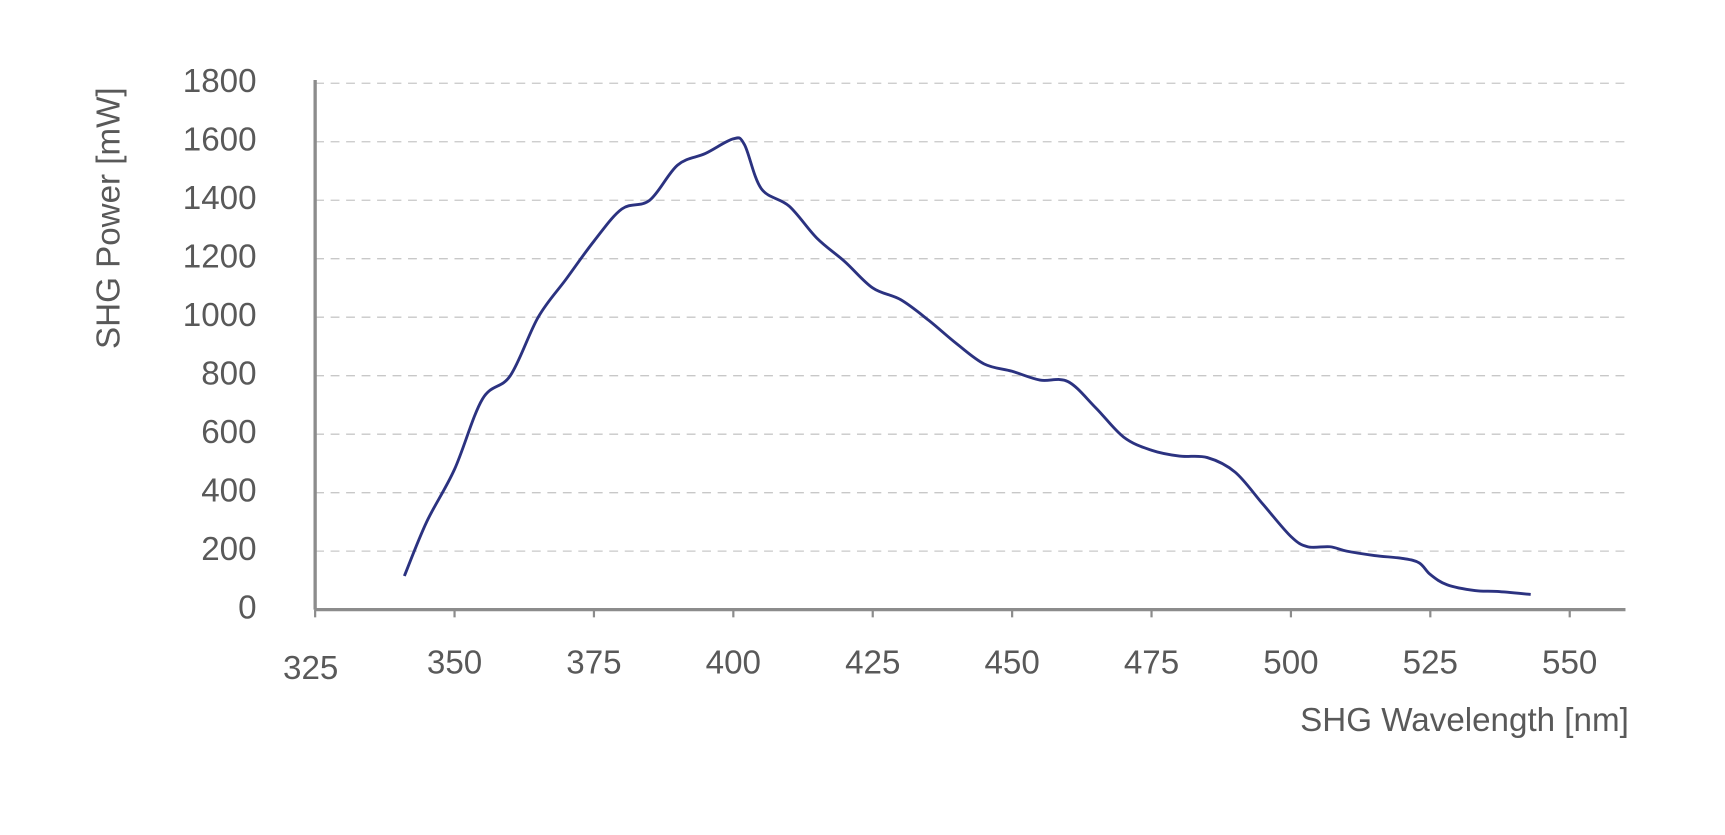 This screenshot has height=835, width=1725. Describe the element at coordinates (1290, 663) in the screenshot. I see `x-tick-label: 500` at that location.